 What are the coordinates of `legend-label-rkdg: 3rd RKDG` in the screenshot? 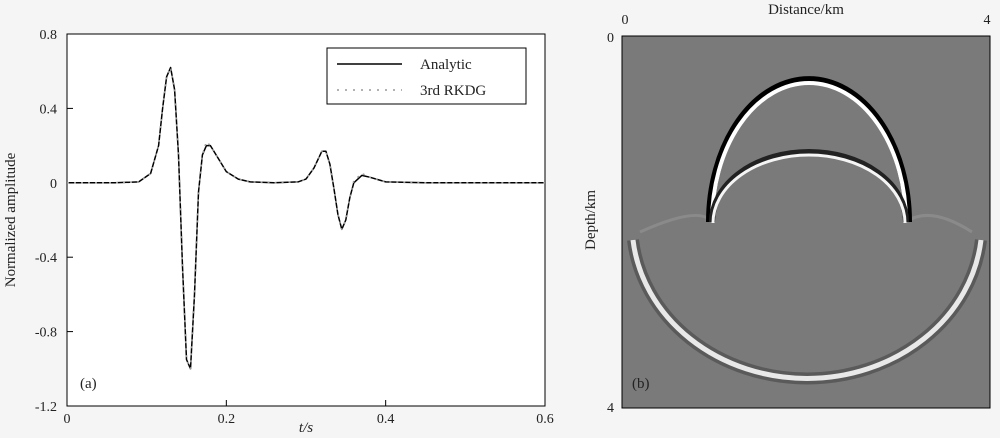 It's located at (453, 91).